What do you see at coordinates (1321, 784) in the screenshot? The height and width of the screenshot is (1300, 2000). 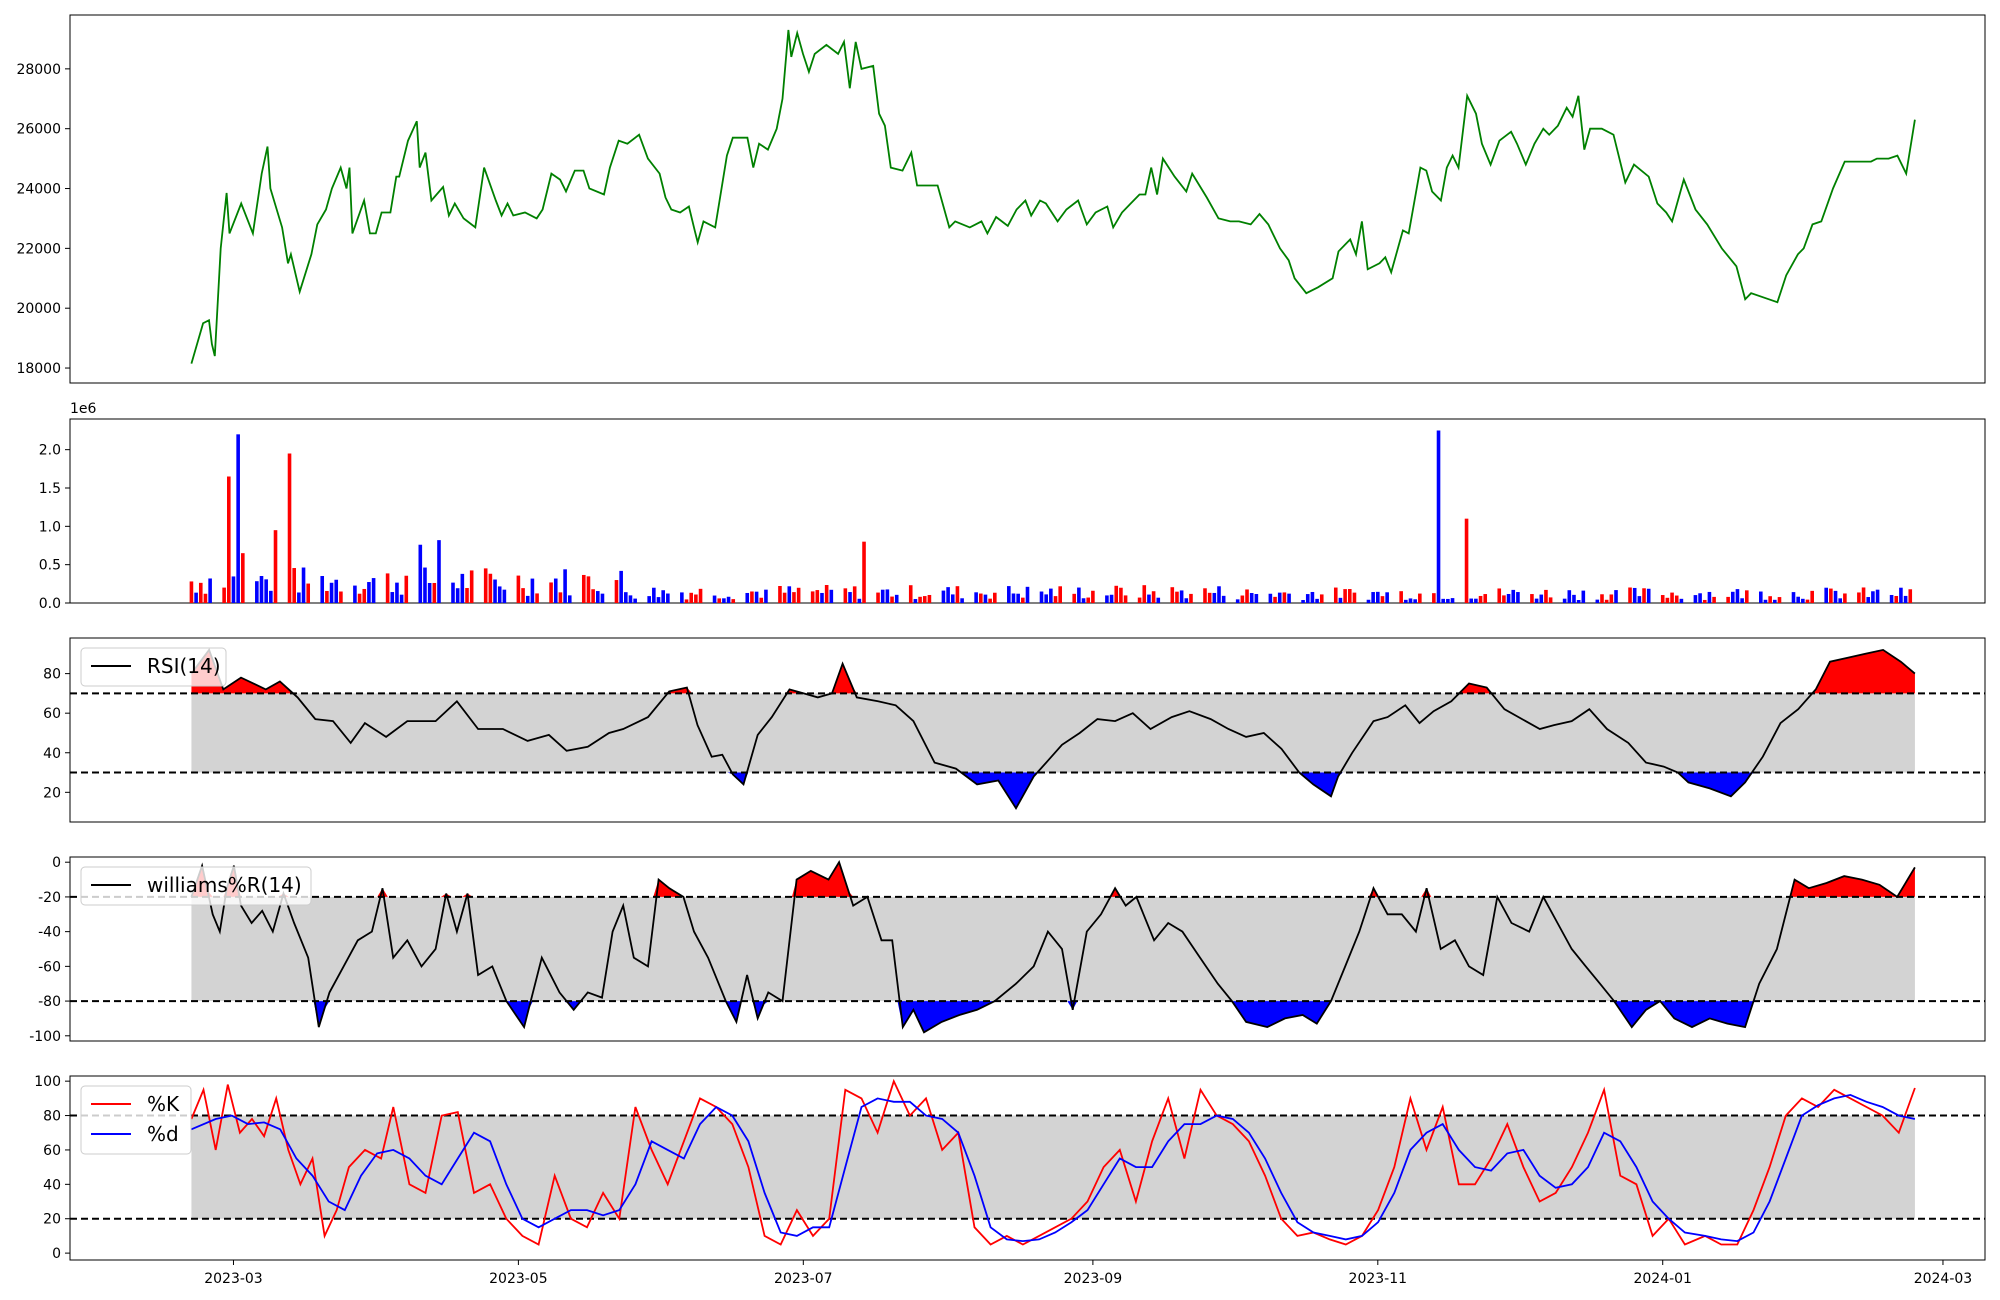 I see `rsi-oversold-fill` at bounding box center [1321, 784].